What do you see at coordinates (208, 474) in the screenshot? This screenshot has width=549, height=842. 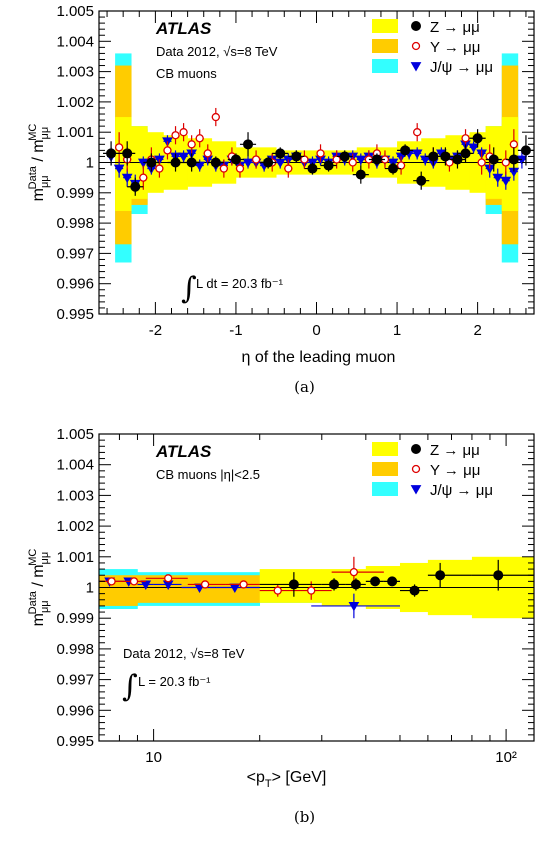 I see `info-line: CB muons |η|<2.5` at bounding box center [208, 474].